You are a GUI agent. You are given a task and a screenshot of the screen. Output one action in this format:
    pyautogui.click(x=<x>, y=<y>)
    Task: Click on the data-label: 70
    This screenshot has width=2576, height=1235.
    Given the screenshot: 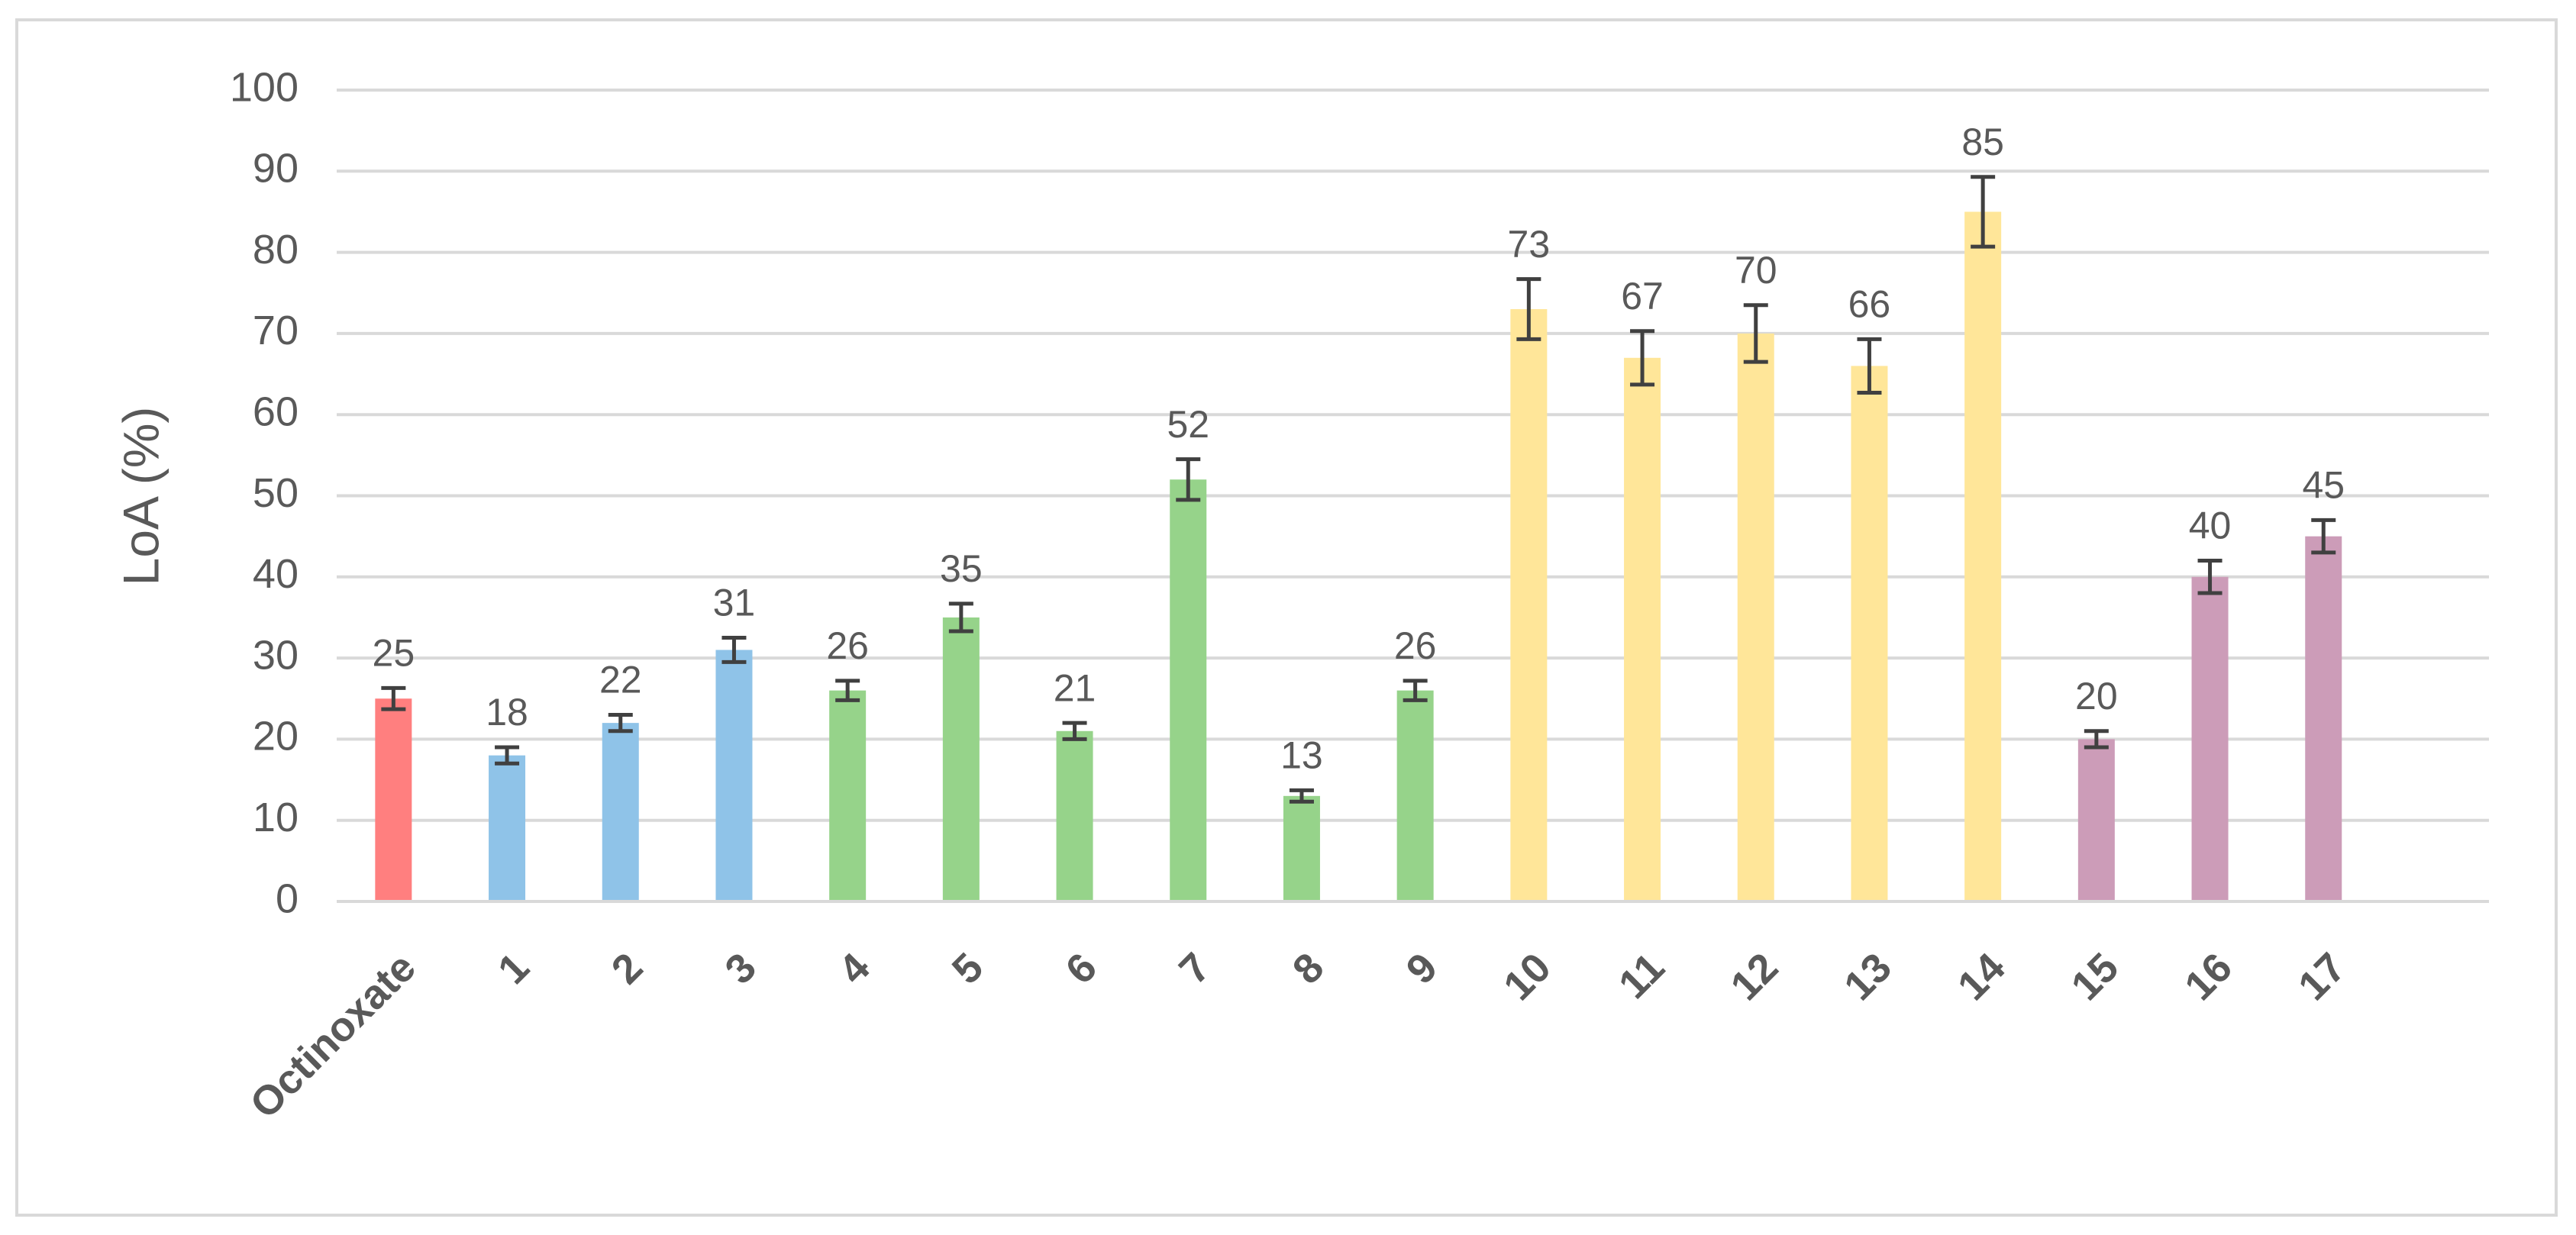 What is the action you would take?
    pyautogui.click(x=1756, y=270)
    